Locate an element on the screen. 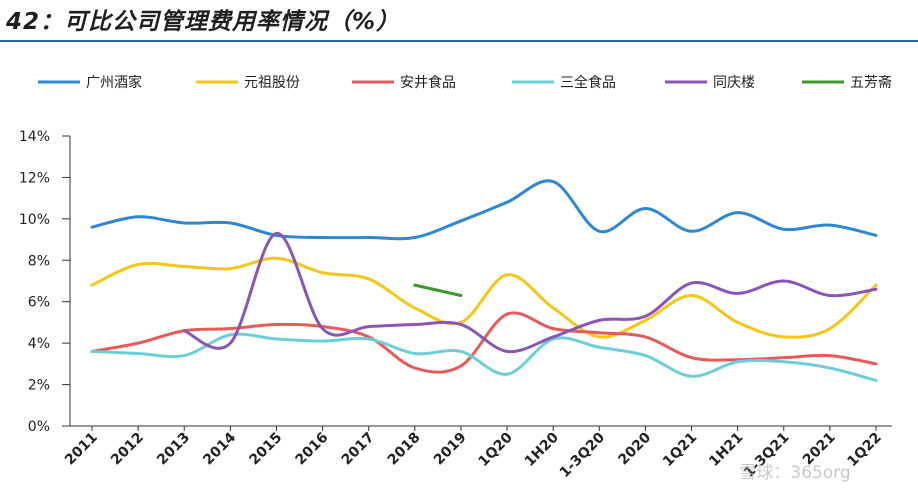 The image size is (918, 500). x-tick-label: 2013 is located at coordinates (173, 449).